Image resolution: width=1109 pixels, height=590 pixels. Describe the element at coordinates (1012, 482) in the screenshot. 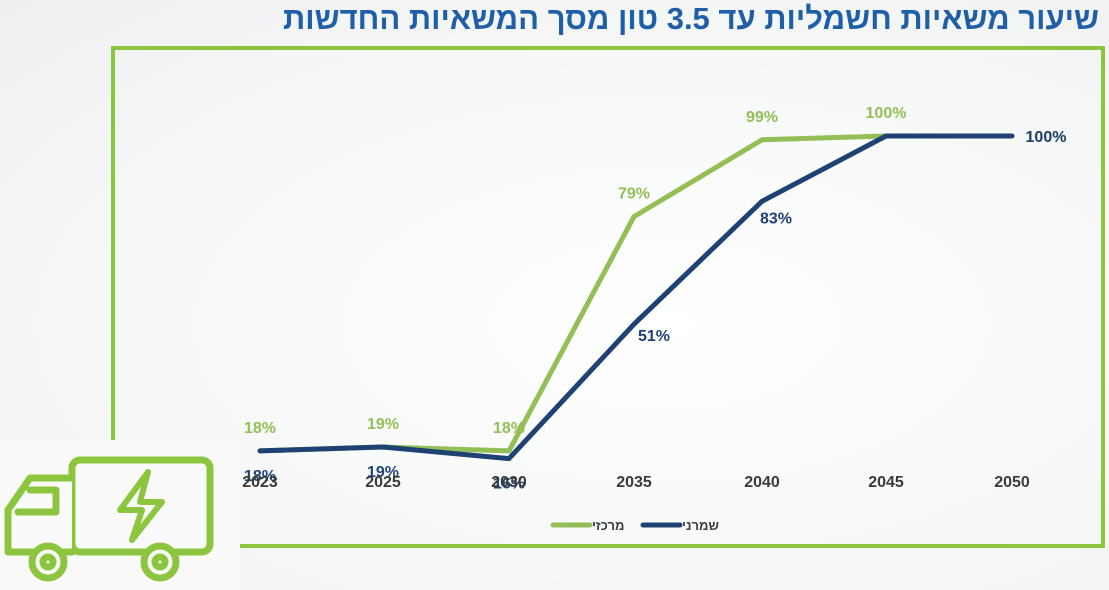

I see `x-tick-label-2050: 2050` at that location.